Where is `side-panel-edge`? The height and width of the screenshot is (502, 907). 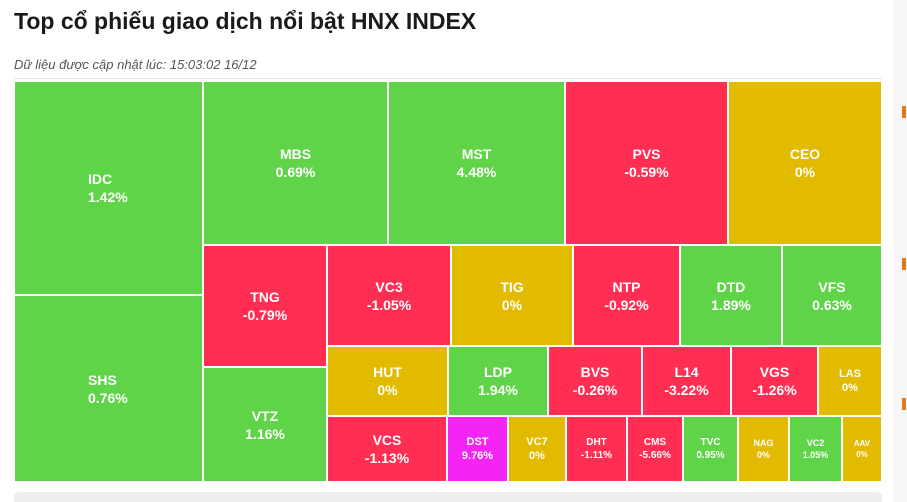
side-panel-edge is located at coordinates (900, 251).